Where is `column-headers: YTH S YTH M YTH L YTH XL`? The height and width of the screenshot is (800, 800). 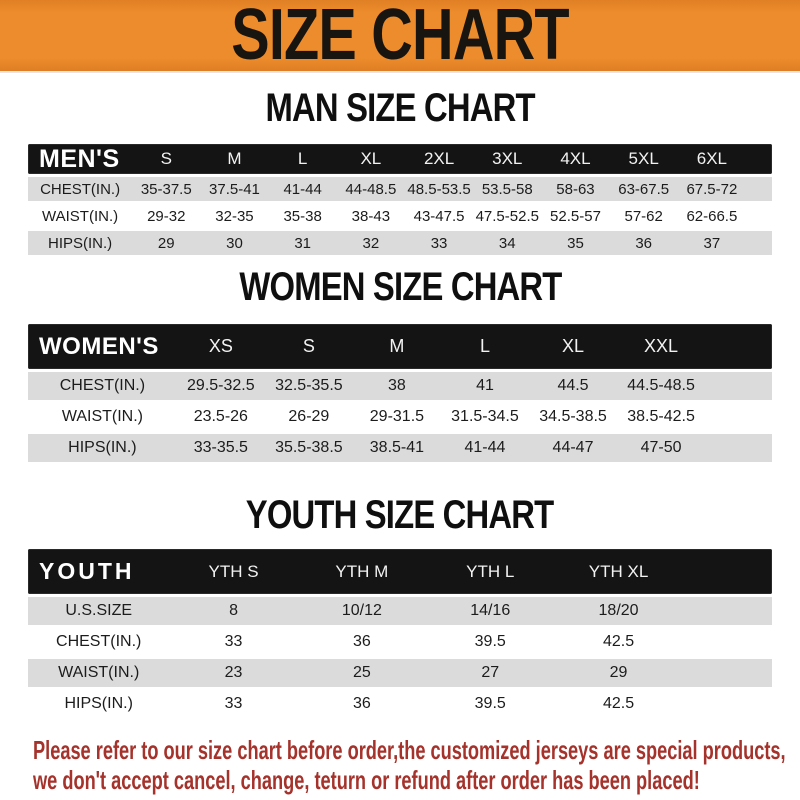 column-headers: YTH S YTH M YTH L YTH XL is located at coordinates (470, 572).